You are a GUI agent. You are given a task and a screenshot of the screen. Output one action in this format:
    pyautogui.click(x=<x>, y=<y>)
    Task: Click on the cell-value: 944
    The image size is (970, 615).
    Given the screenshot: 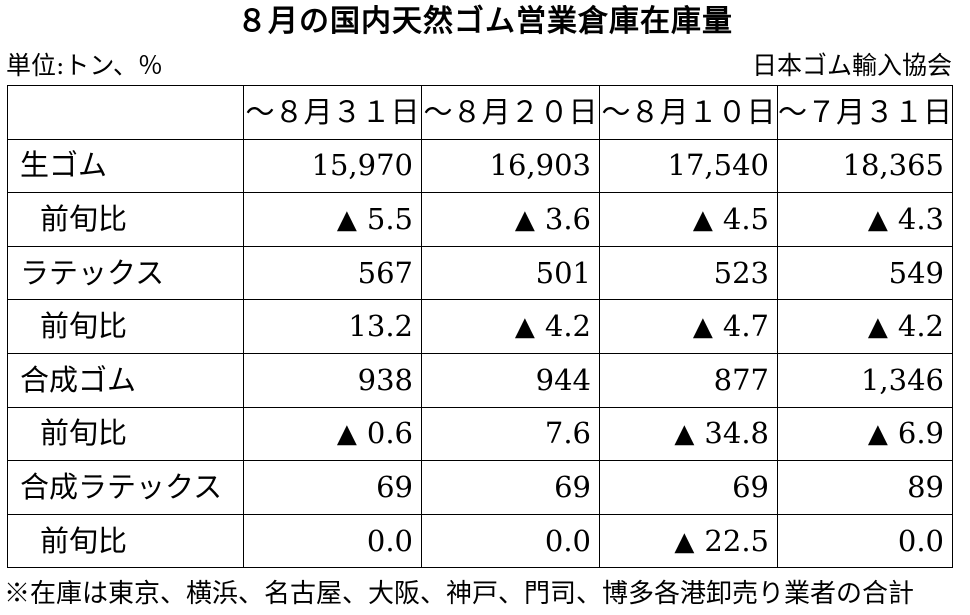 What is the action you would take?
    pyautogui.click(x=563, y=379)
    